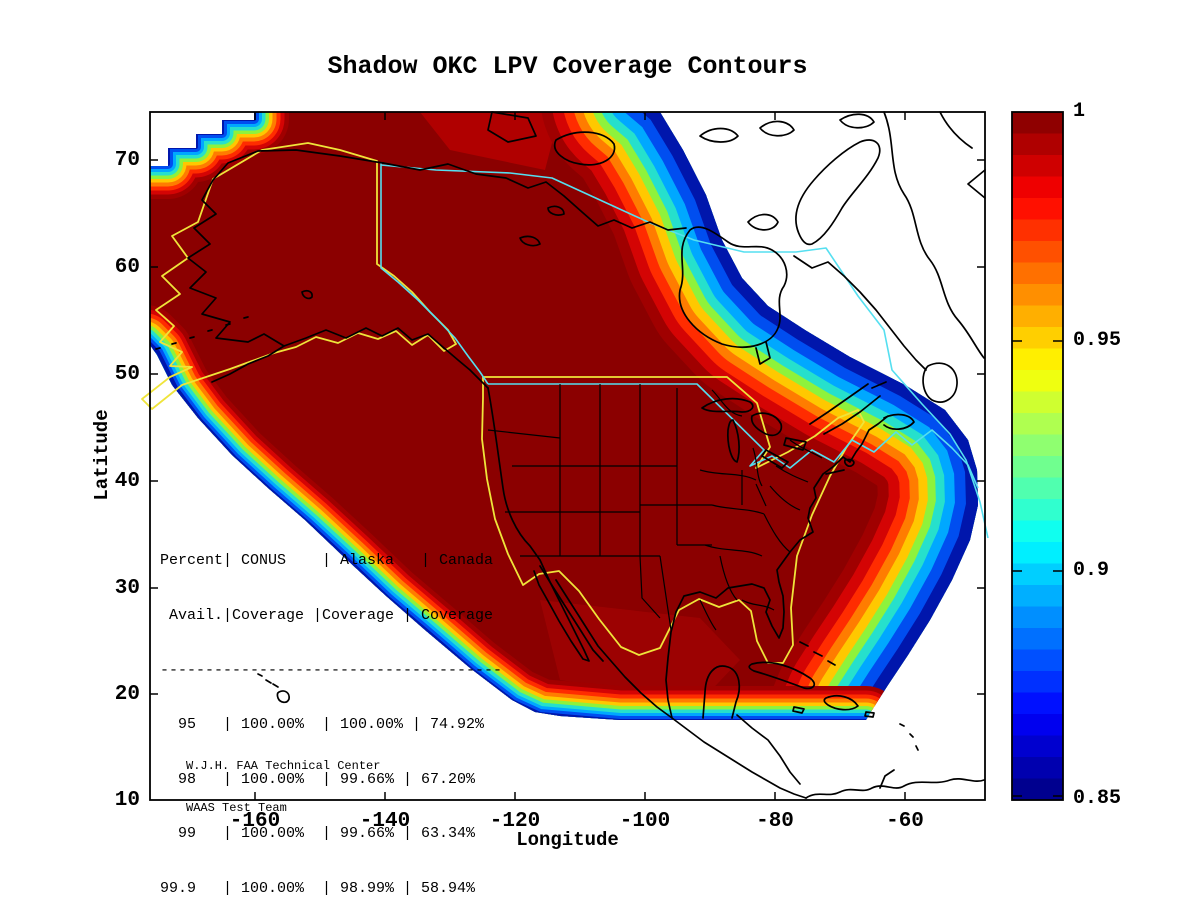 The image size is (1200, 900). Describe the element at coordinates (299, 276) in the screenshot. I see `alaska-service-boundary` at that location.